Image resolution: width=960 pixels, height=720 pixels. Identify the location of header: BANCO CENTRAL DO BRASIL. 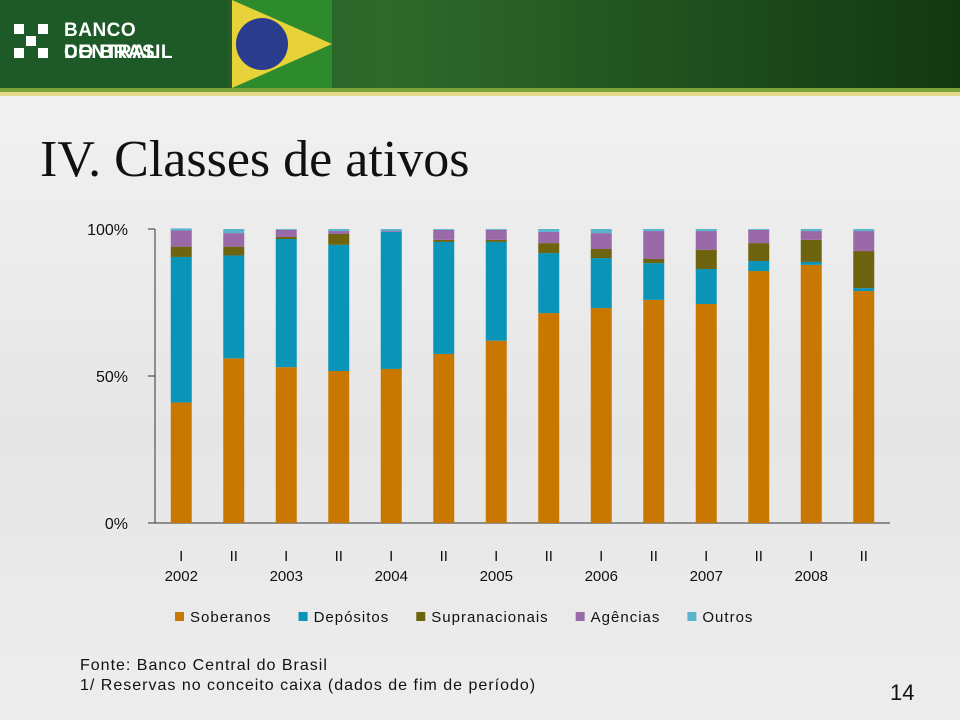
(480, 44).